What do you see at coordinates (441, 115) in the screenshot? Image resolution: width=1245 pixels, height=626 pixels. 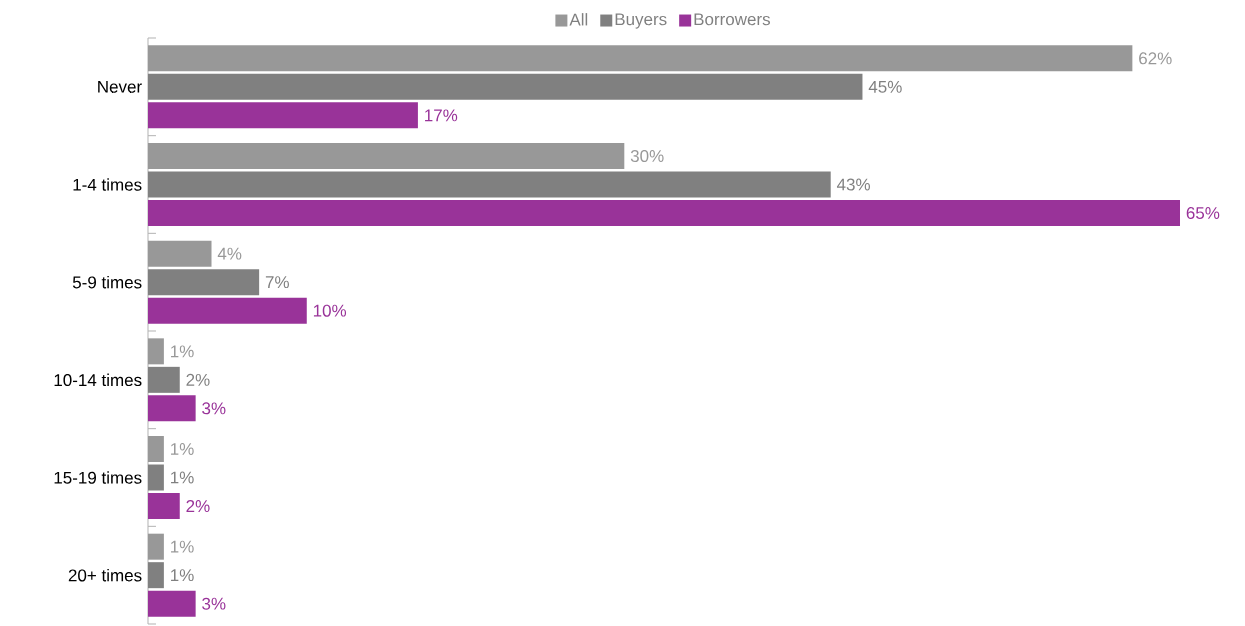 I see `data-label: 17%` at bounding box center [441, 115].